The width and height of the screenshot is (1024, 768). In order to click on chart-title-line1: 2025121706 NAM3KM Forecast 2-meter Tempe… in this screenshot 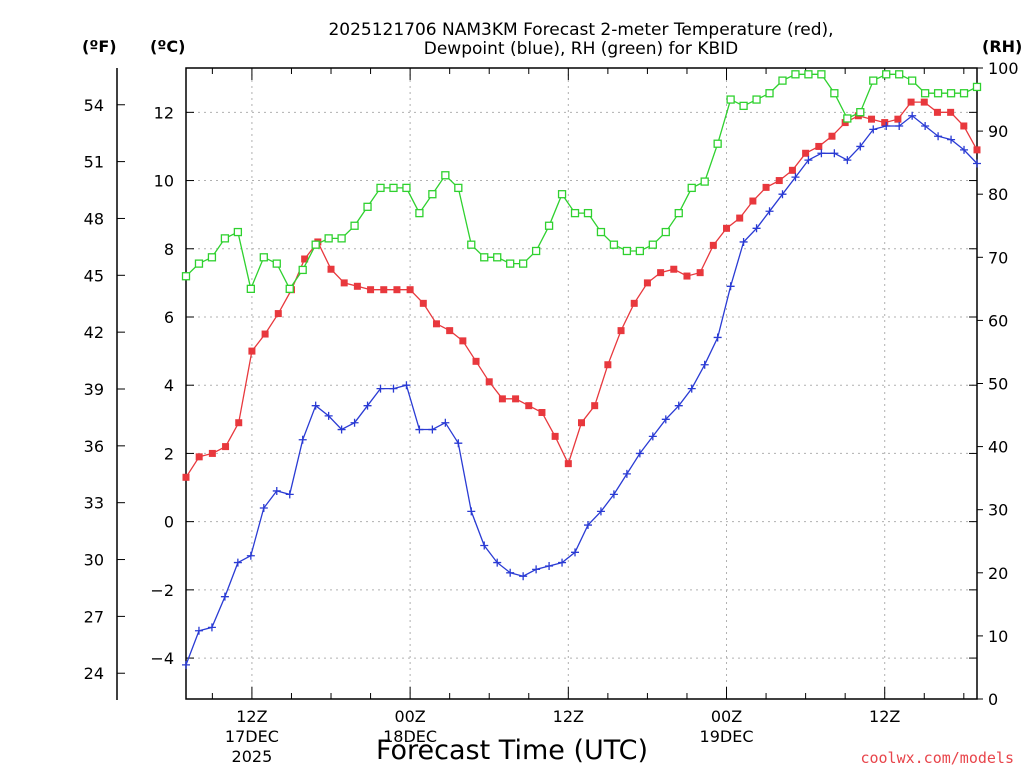, I will do `click(580, 30)`.